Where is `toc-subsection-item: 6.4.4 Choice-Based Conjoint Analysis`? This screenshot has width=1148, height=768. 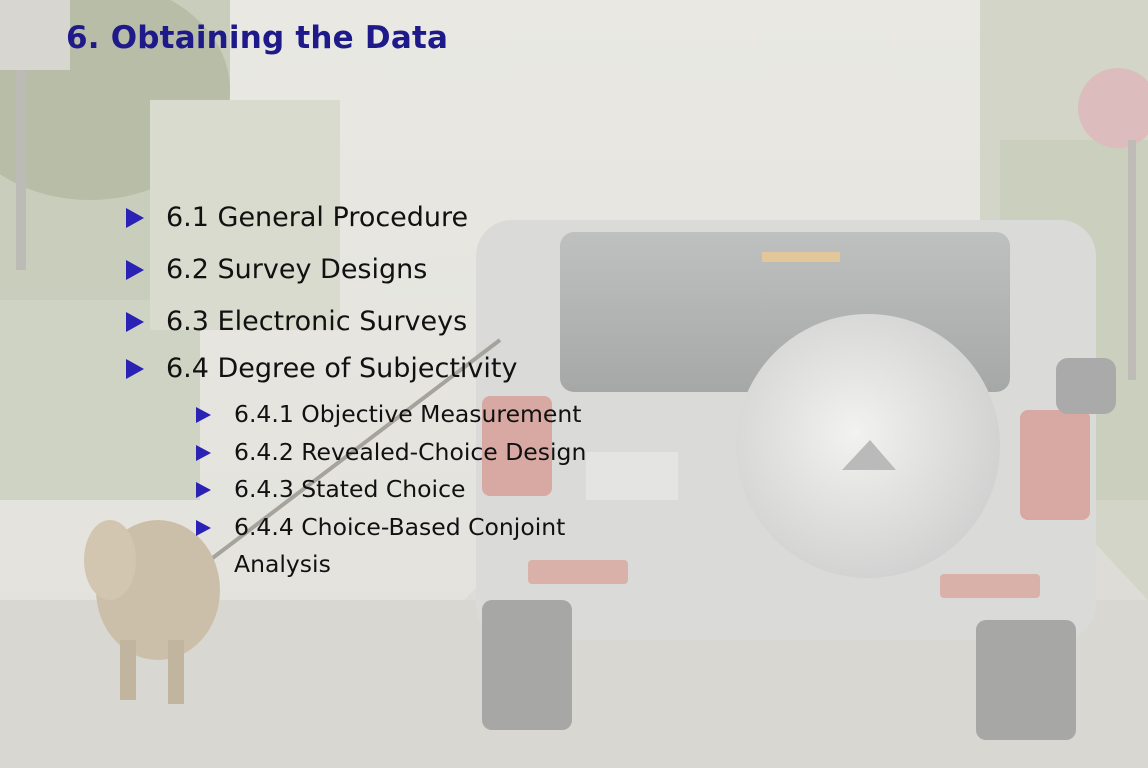
toc-subsection-item: 6.4.4 Choice-Based Conjoint Analysis is located at coordinates (411, 546).